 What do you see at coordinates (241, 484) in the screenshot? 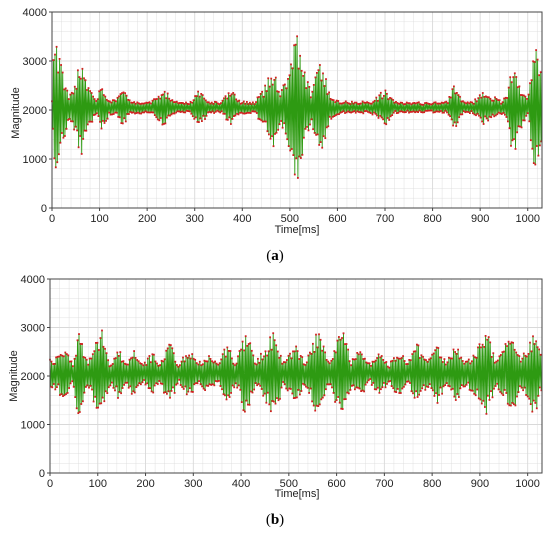
I see `x-tick-label: 400` at bounding box center [241, 484].